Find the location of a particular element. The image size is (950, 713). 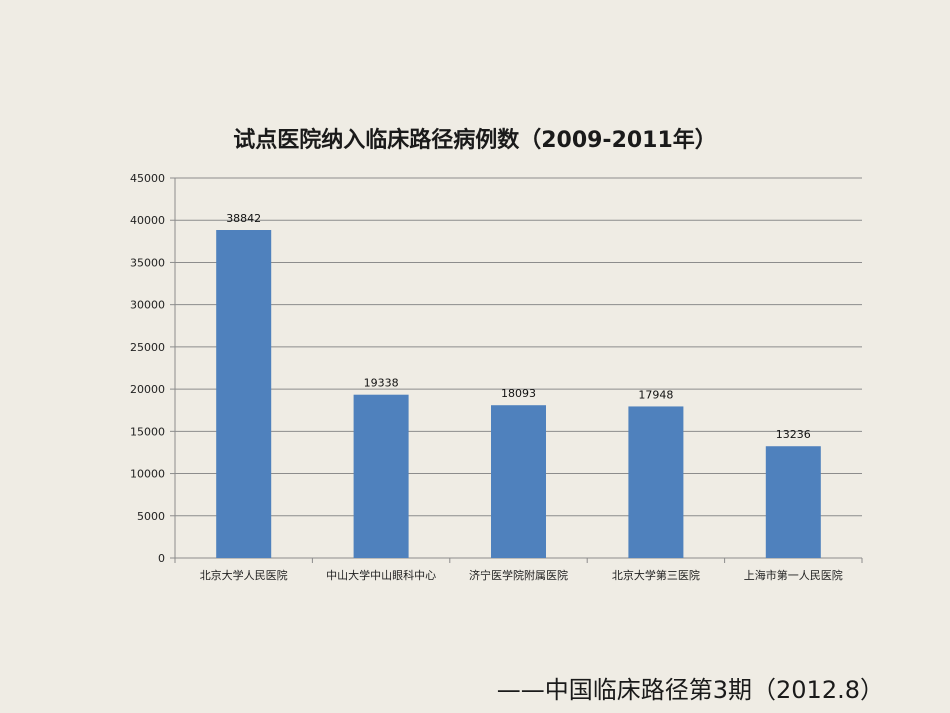

data-label: 19338 is located at coordinates (381, 383).